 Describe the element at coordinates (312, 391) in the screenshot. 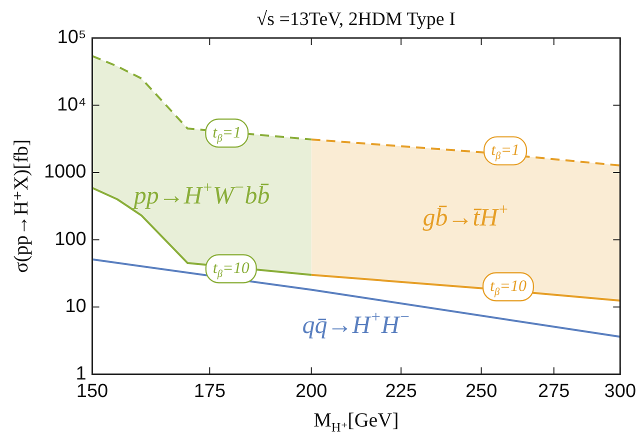

I see `x-tick-label: 200` at that location.